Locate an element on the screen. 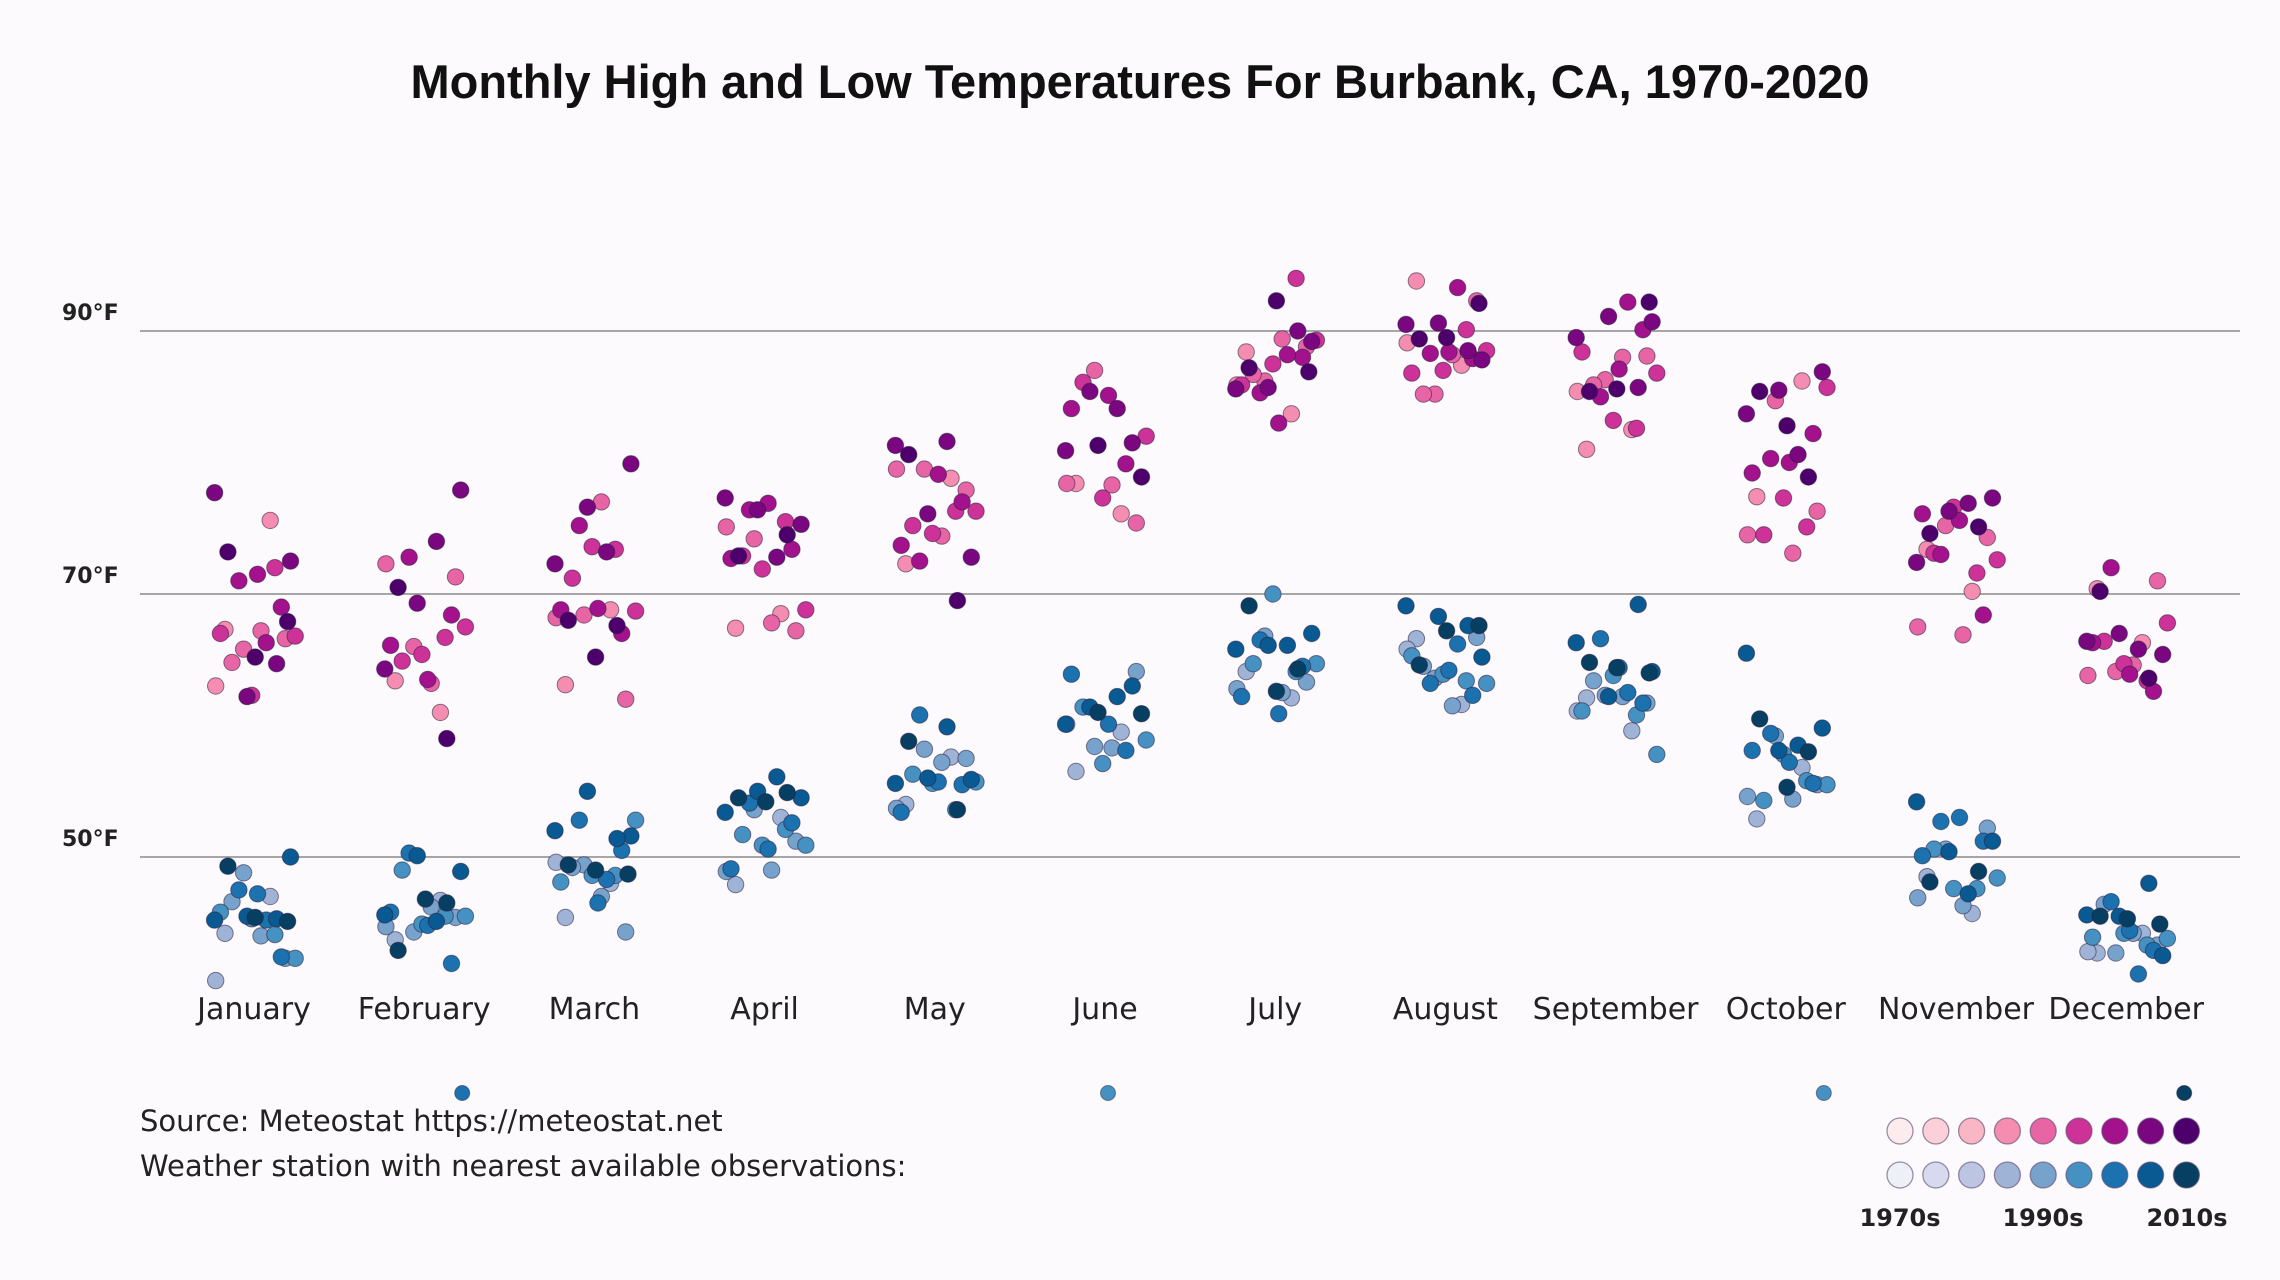 Image resolution: width=2280 pixels, height=1280 pixels. x-tick-label: March is located at coordinates (594, 1009).